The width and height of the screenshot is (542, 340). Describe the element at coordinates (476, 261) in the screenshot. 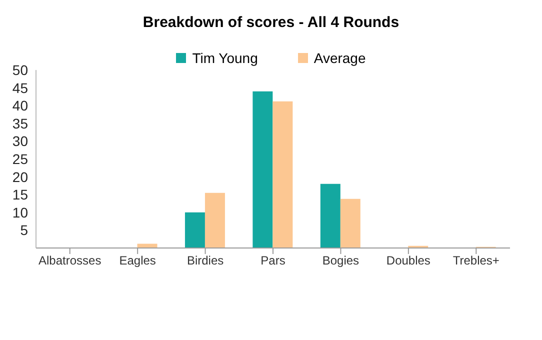

I see `x-tick-label: Trebles+` at that location.